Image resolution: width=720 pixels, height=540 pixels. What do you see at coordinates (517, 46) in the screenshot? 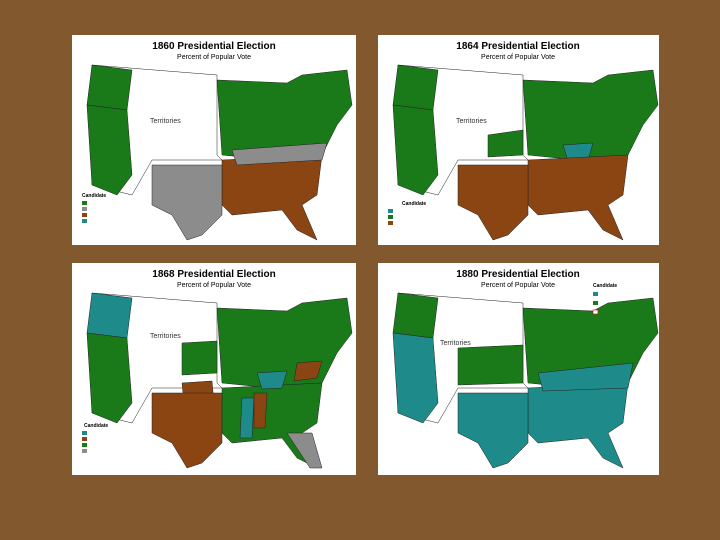
I see `map-title: 1864 Presidential Election` at bounding box center [517, 46].